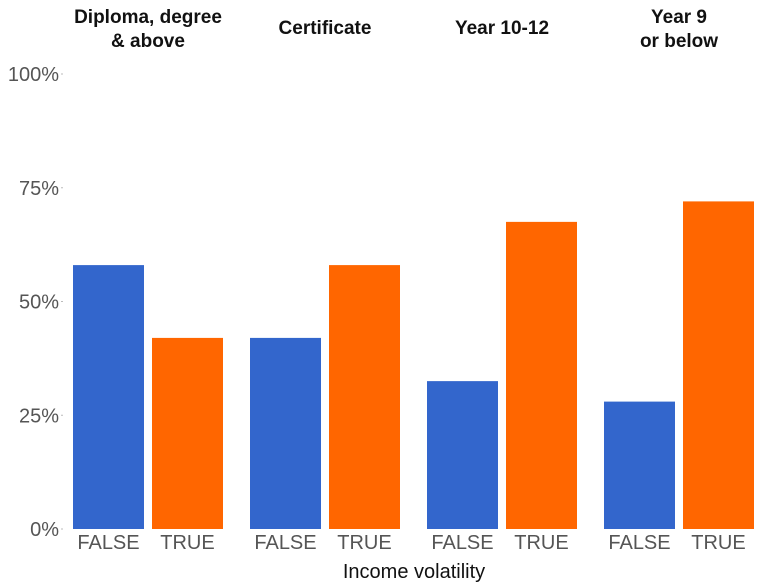  I want to click on facet-title: or below, so click(679, 41).